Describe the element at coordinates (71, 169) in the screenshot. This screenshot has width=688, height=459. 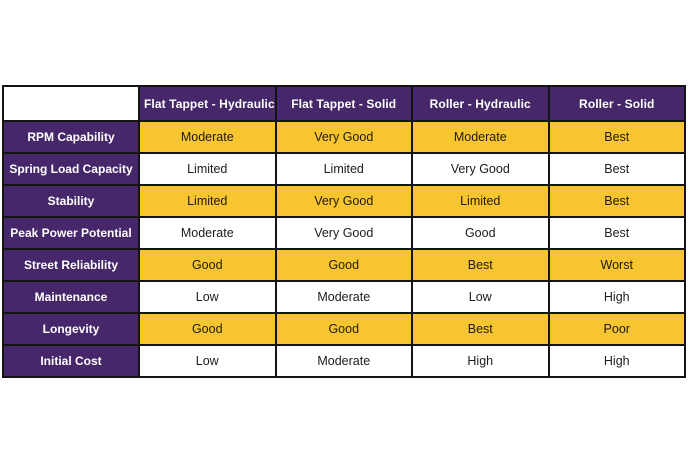
I see `row-header: Spring Load Capacity` at that location.